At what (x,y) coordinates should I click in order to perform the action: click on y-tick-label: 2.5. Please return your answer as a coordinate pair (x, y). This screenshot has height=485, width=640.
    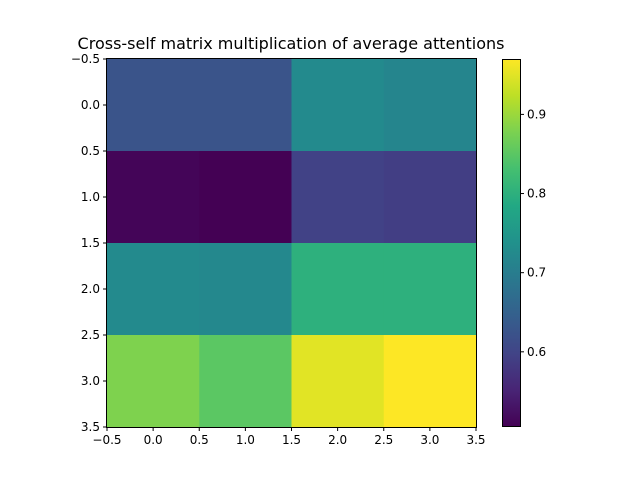
    Looking at the image, I should click on (90, 335).